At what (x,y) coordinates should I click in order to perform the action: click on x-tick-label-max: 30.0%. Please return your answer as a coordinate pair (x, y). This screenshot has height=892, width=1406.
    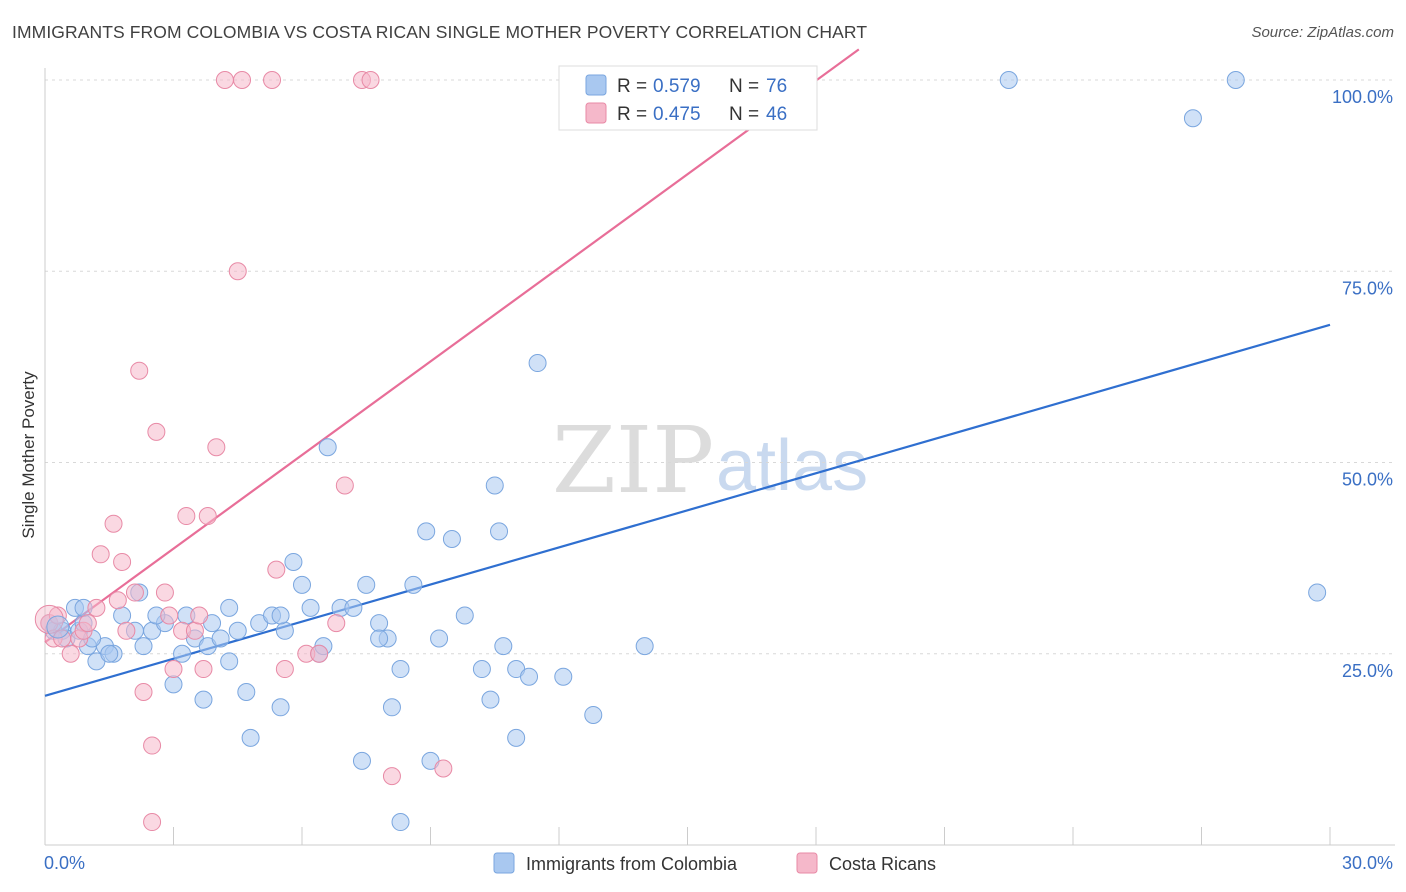
    Looking at the image, I should click on (1367, 863).